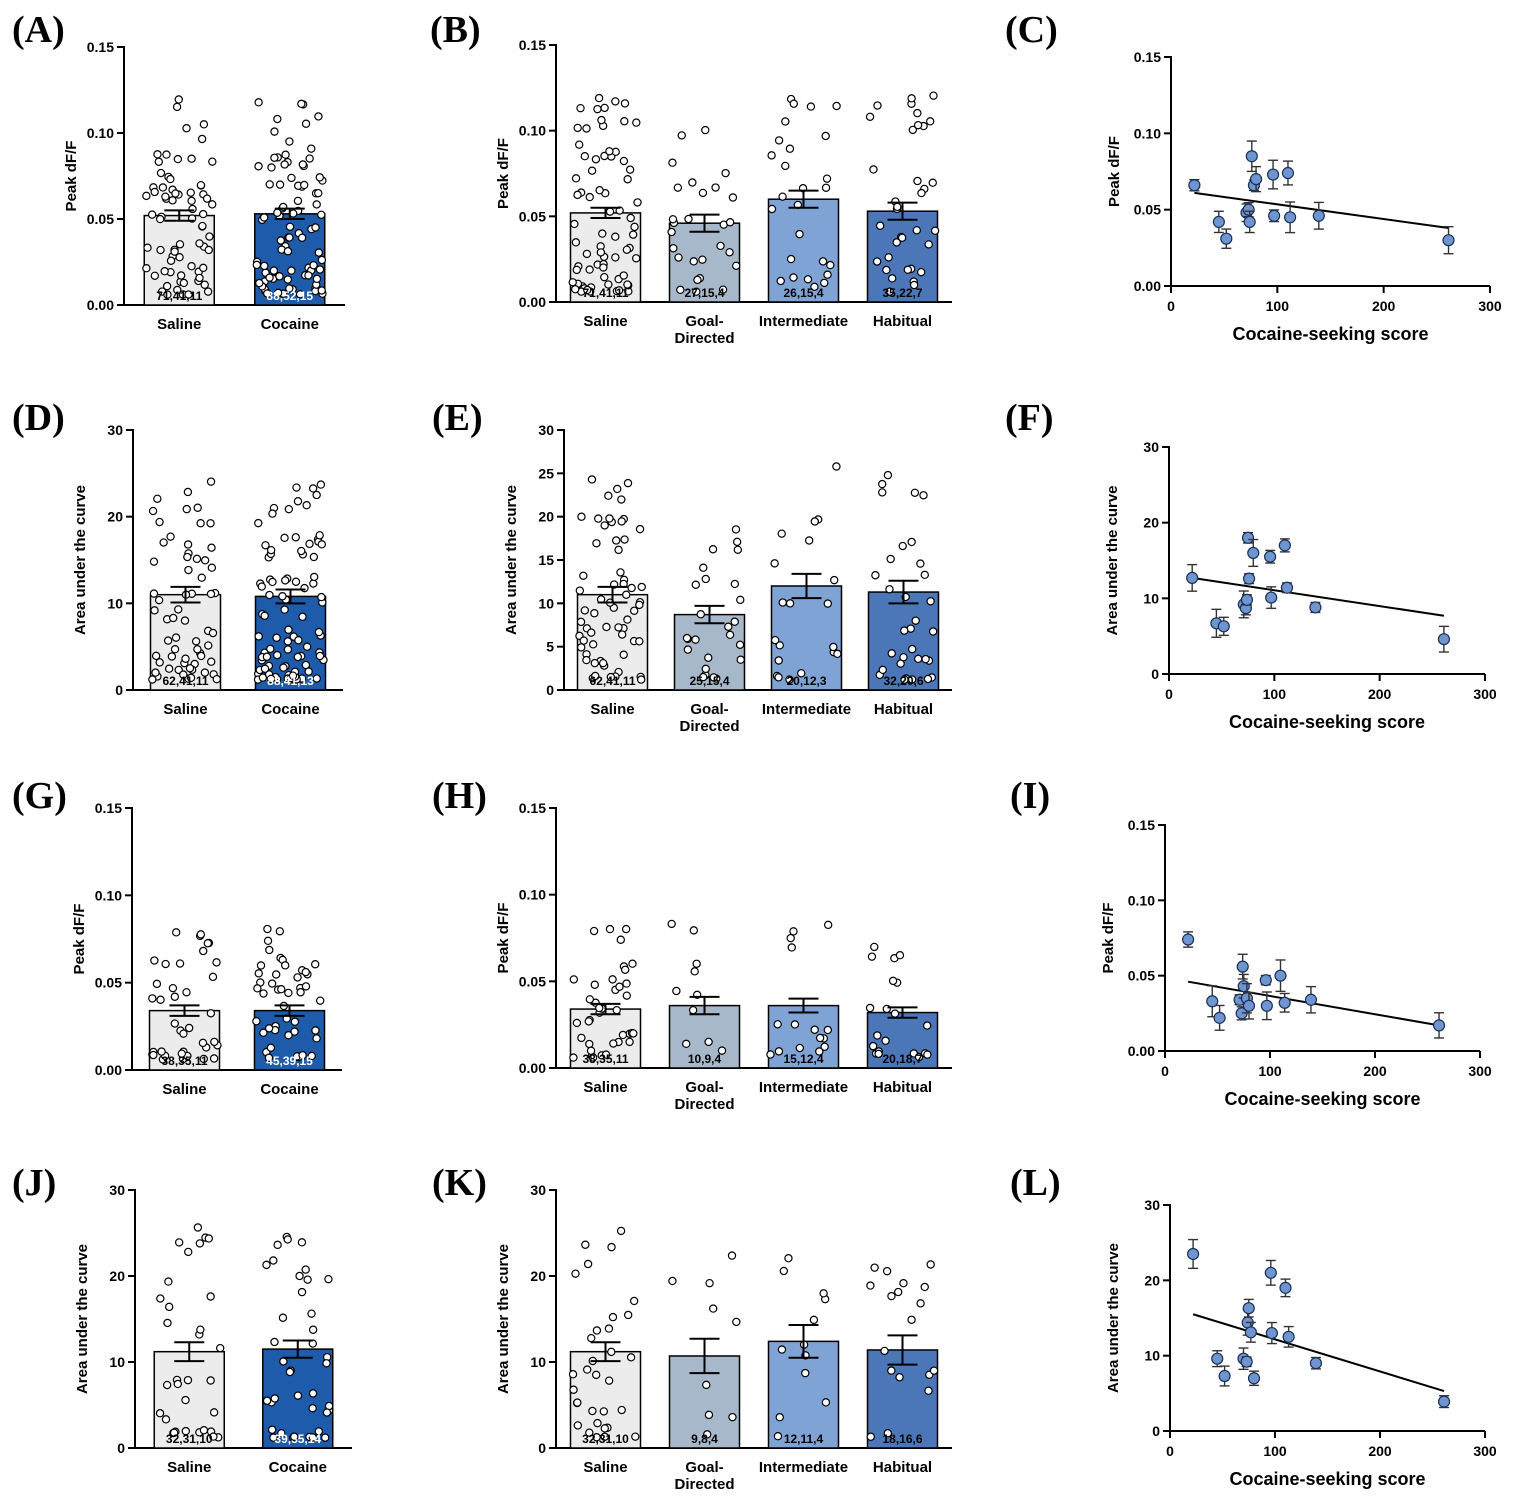 The height and width of the screenshot is (1503, 1535). I want to click on panel-label: (C), so click(1031, 30).